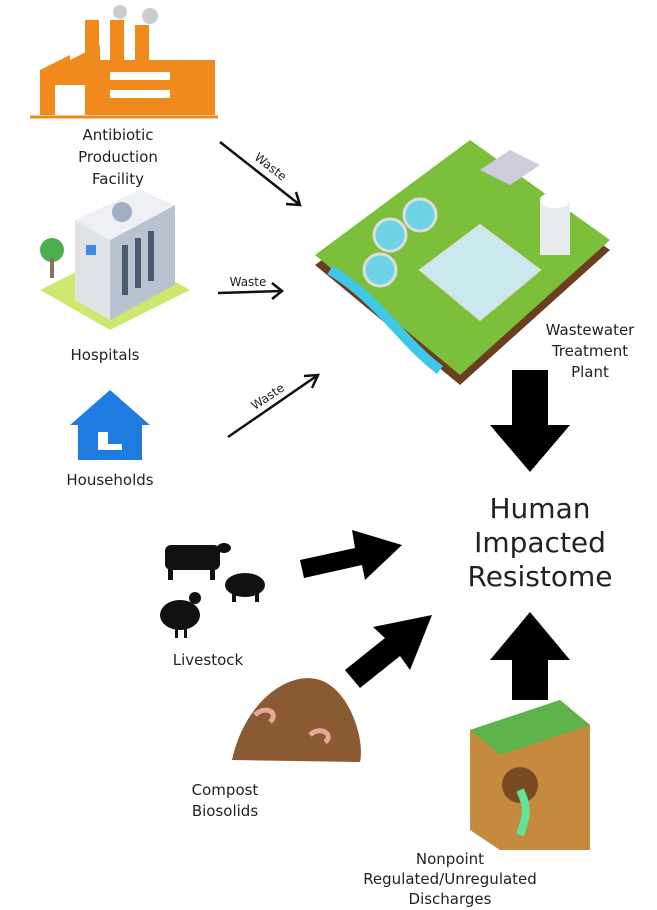 Image resolution: width=657 pixels, height=910 pixels. I want to click on node-label: Treatment, so click(589, 351).